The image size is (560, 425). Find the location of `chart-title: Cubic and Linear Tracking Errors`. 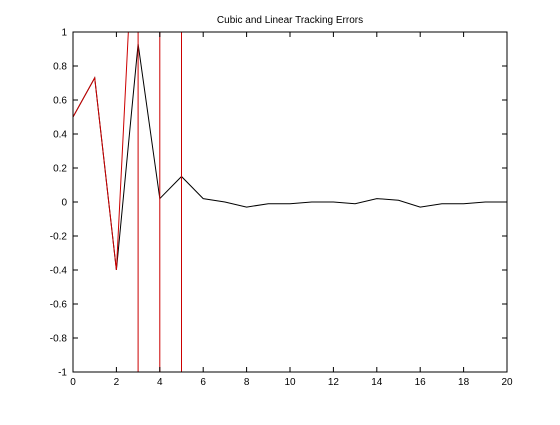

chart-title: Cubic and Linear Tracking Errors is located at coordinates (290, 20).